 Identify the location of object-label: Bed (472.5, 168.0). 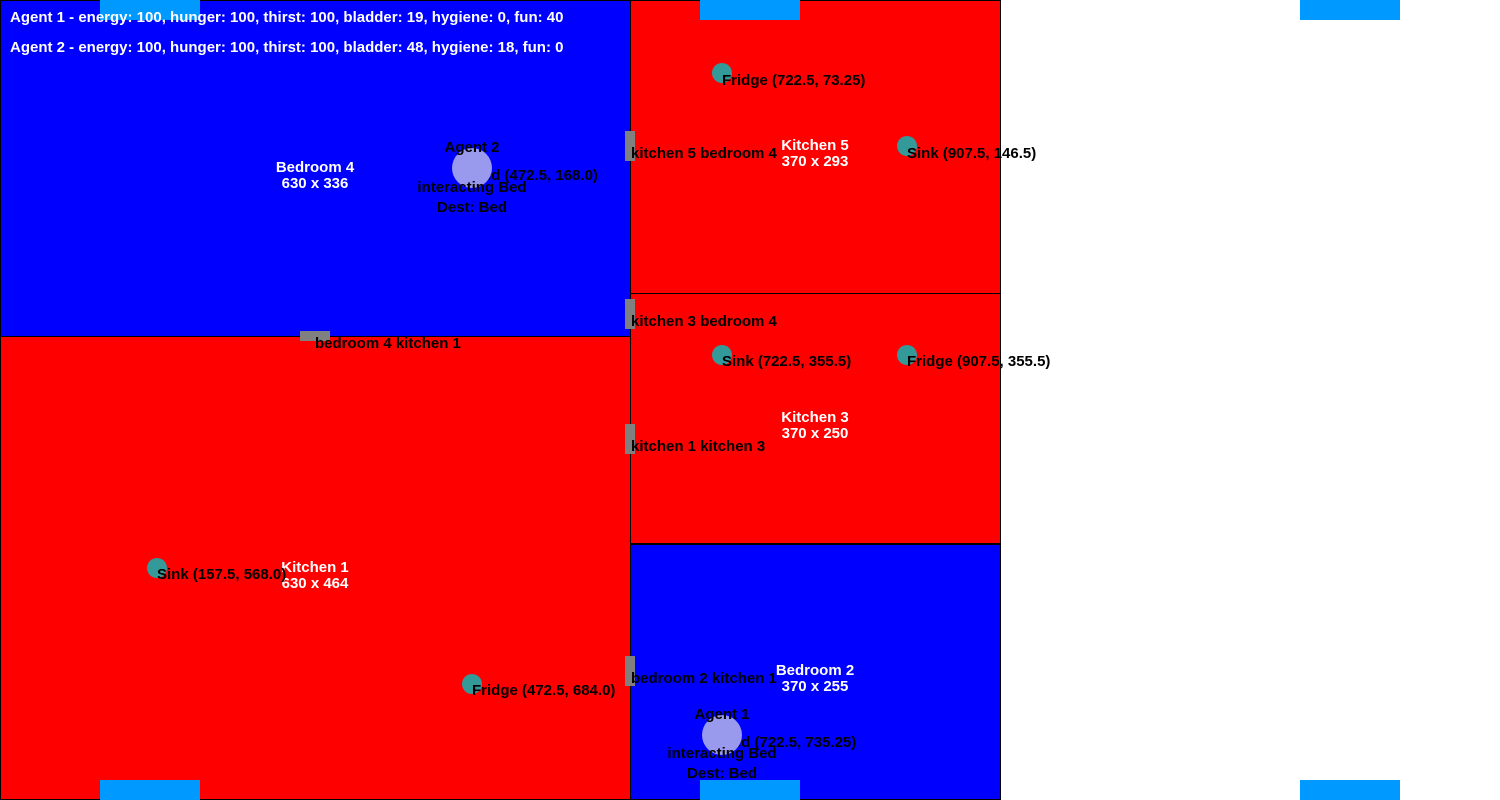
(535, 175).